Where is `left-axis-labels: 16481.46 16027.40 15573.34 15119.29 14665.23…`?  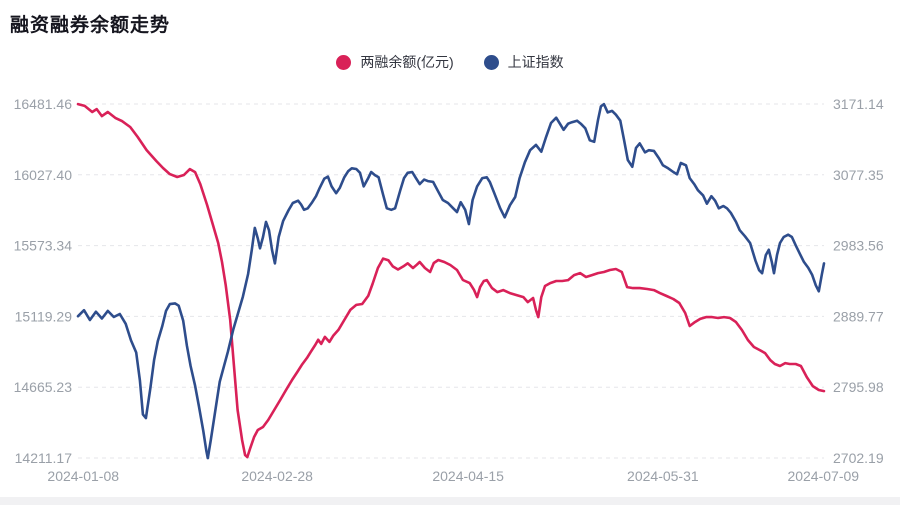 left-axis-labels: 16481.46 16027.40 15573.34 15119.29 14665.23… is located at coordinates (43, 281).